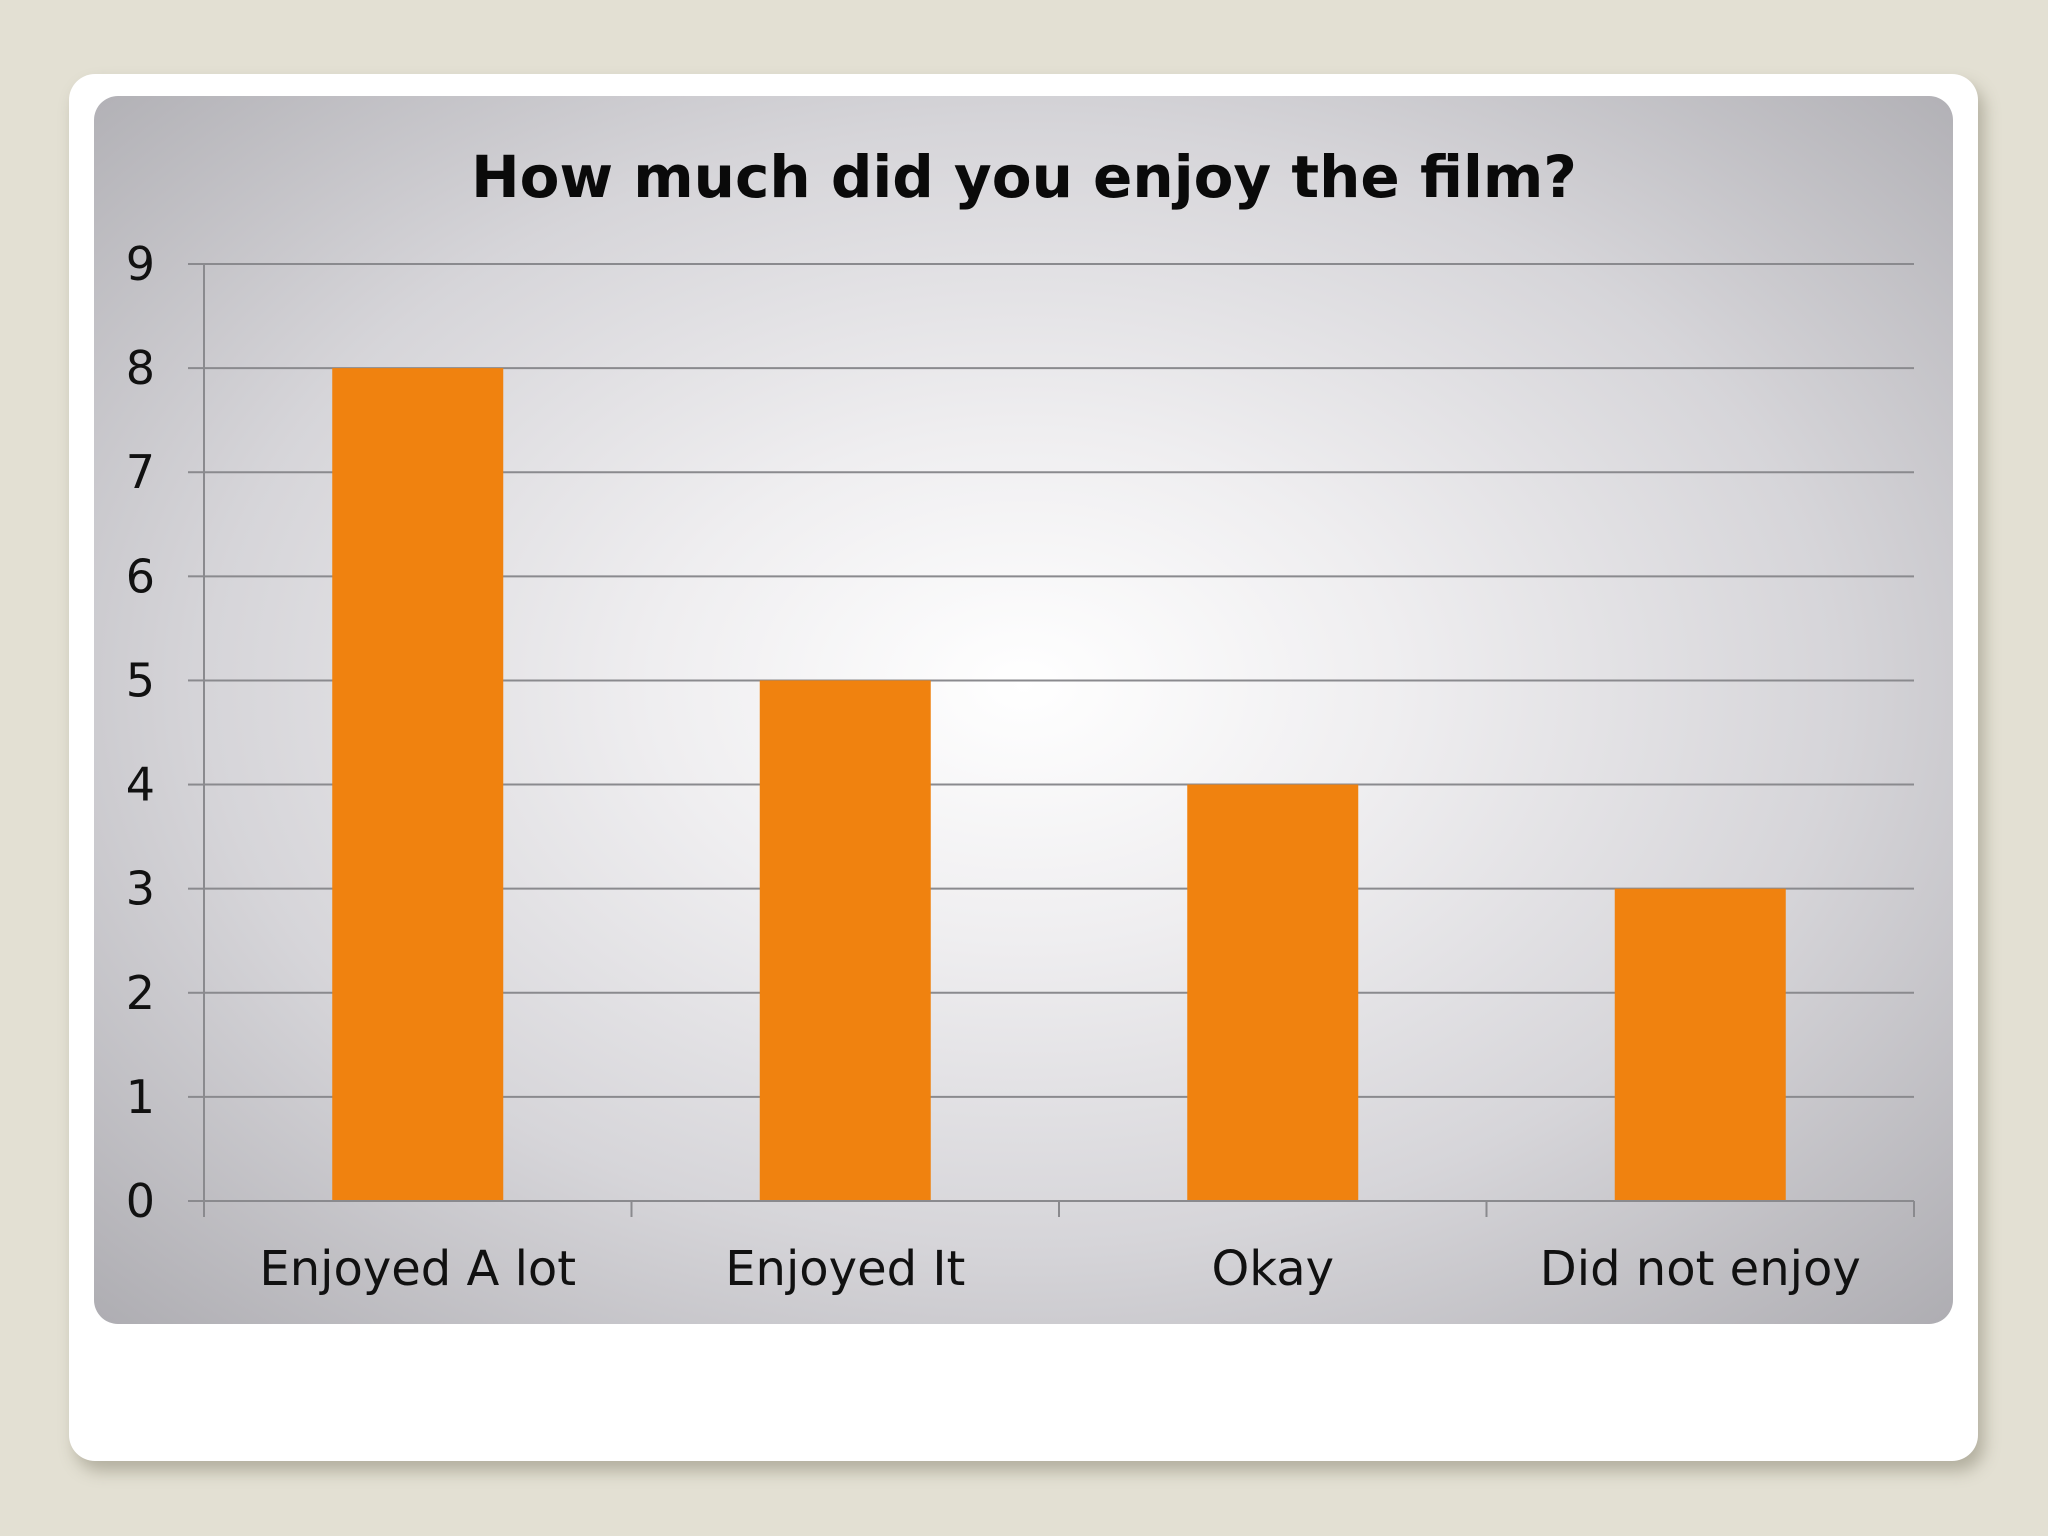 The height and width of the screenshot is (1536, 2048). I want to click on x-tick-label: Enjoyed It, so click(845, 1269).